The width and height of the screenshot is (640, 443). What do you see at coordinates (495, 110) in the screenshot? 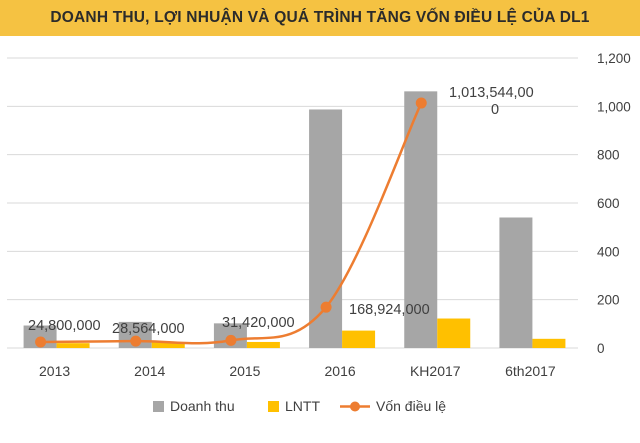
I see `data-label: 0` at bounding box center [495, 110].